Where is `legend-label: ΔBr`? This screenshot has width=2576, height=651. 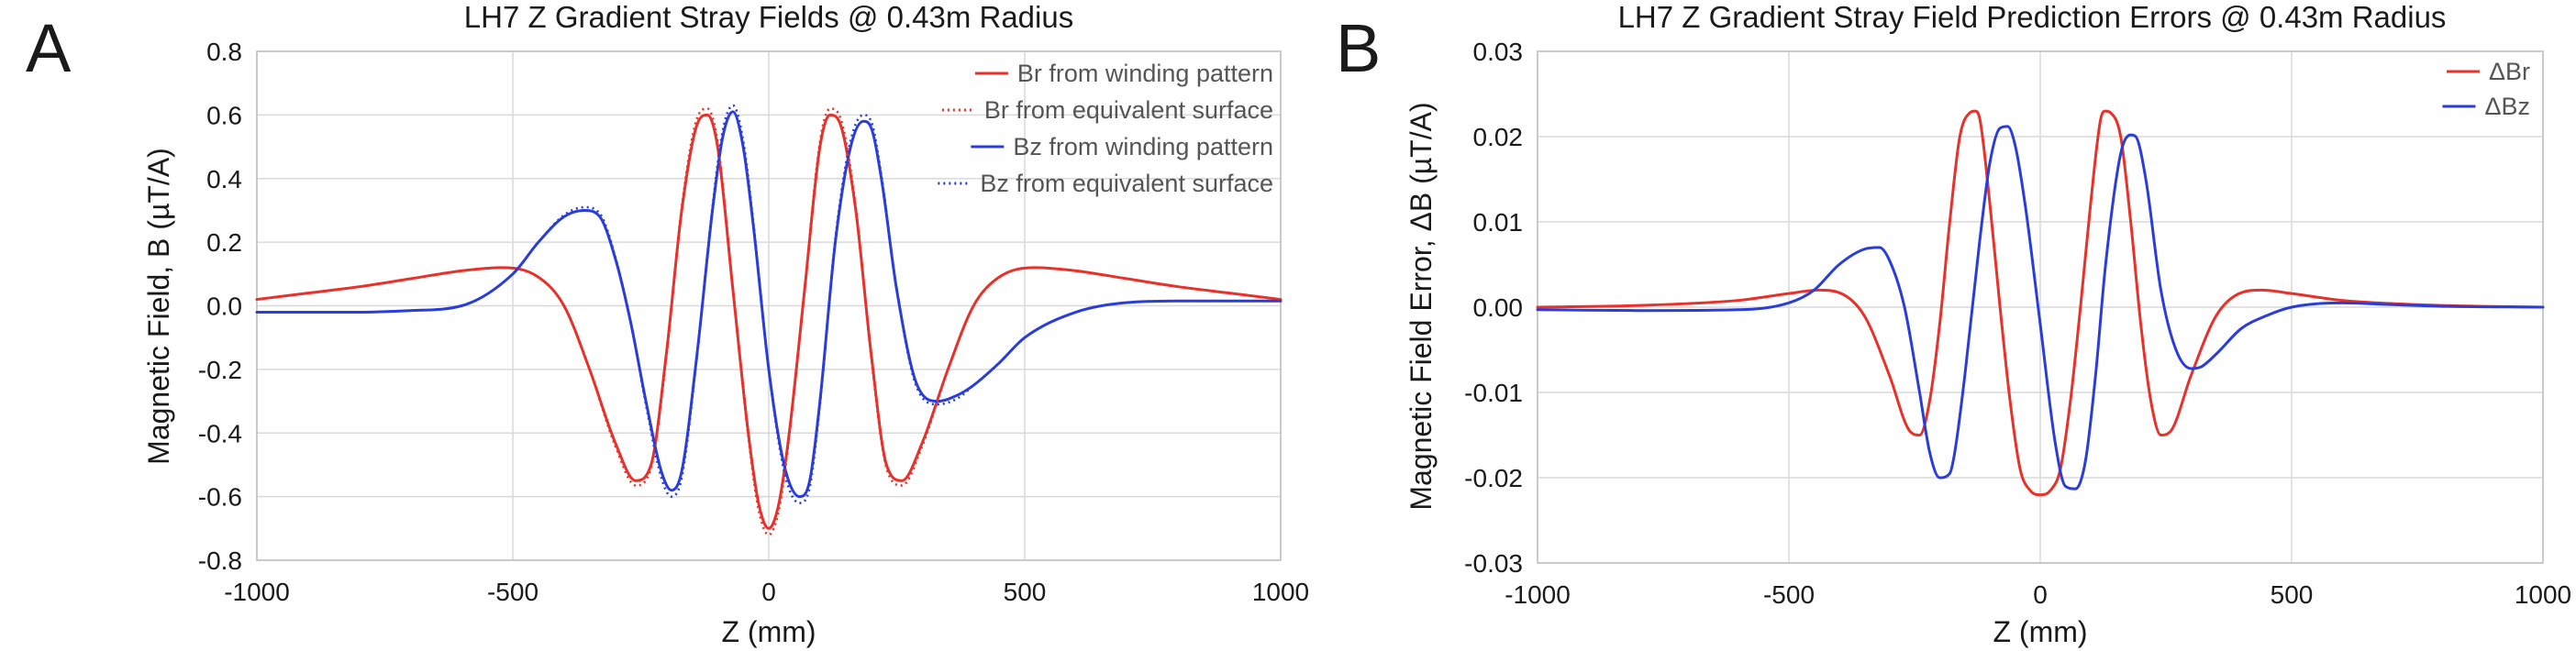 legend-label: ΔBr is located at coordinates (2509, 71).